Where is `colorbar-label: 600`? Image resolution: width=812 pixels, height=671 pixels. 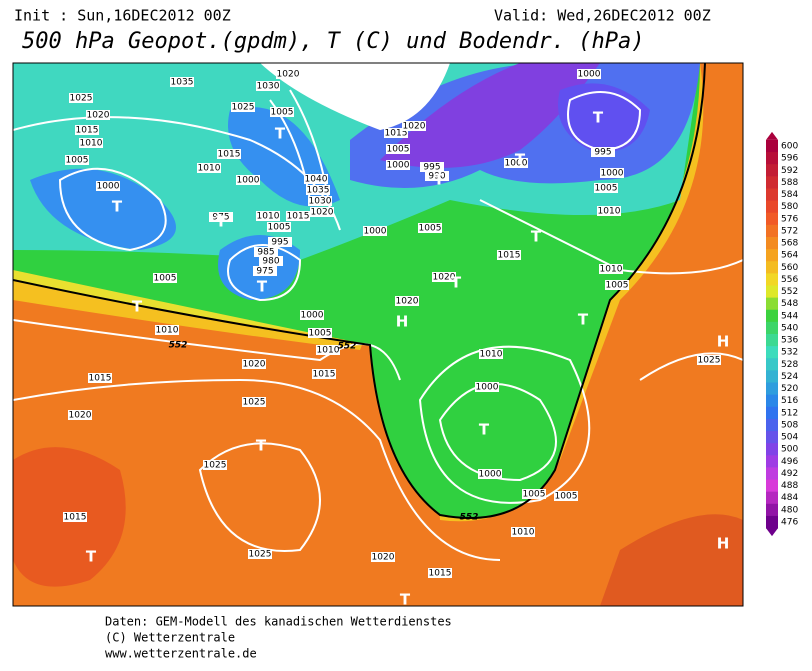
colorbar-label: 600 is located at coordinates (789, 147).